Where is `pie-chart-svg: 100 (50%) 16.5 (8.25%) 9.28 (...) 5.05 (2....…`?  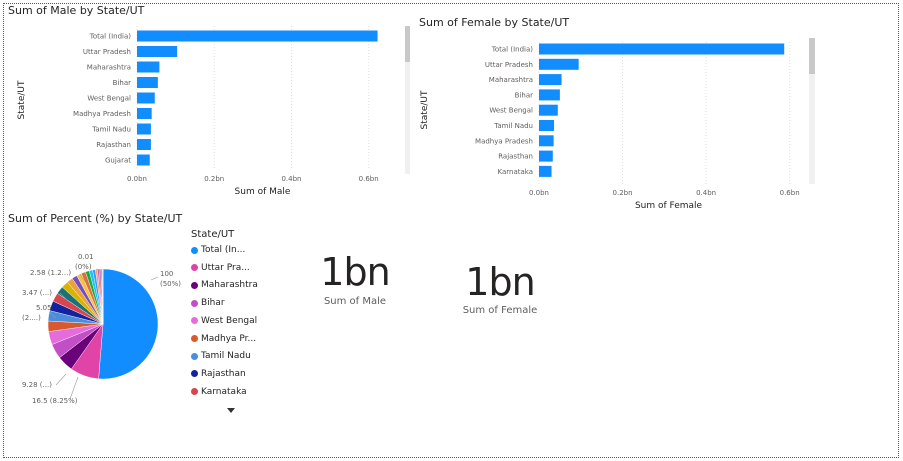
pie-chart-svg: 100 (50%) 16.5 (8.25%) 9.28 (...) 5.05 (2....… is located at coordinates (101, 329).